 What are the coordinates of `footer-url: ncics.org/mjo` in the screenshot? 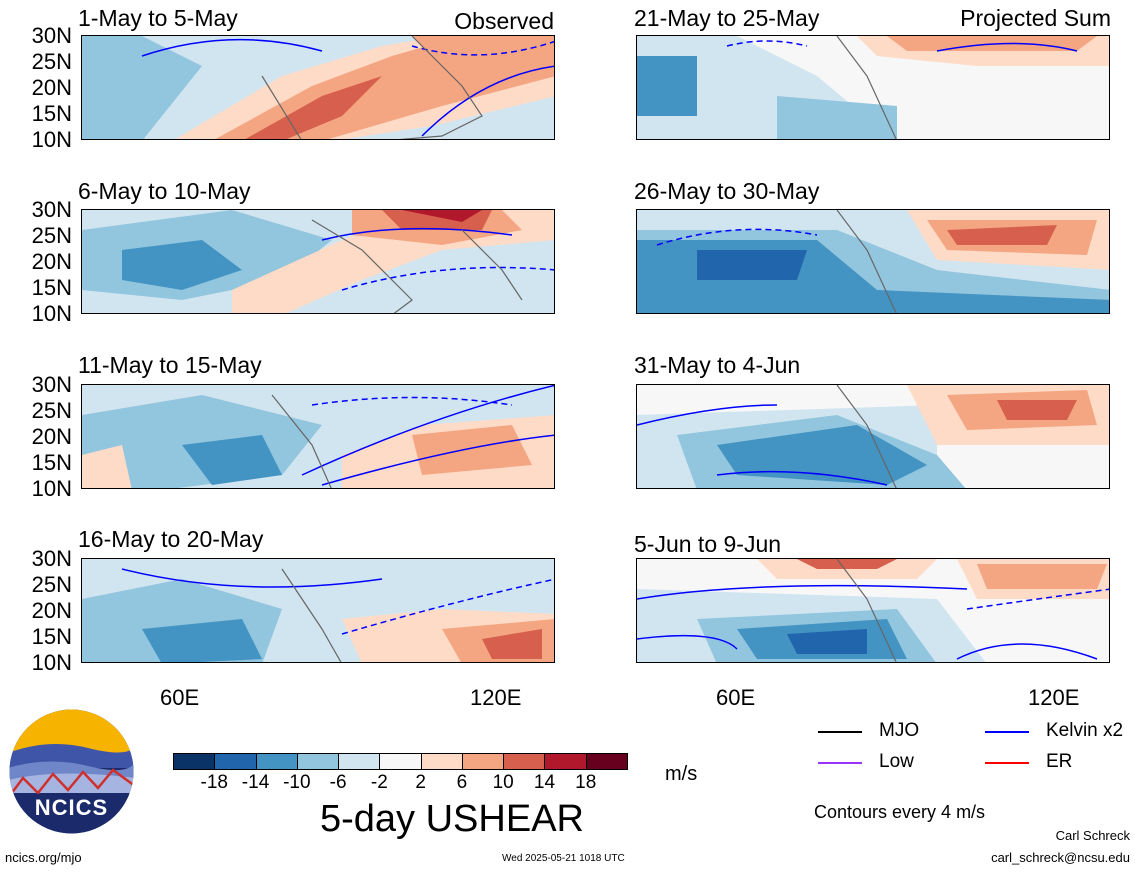 It's located at (43, 857).